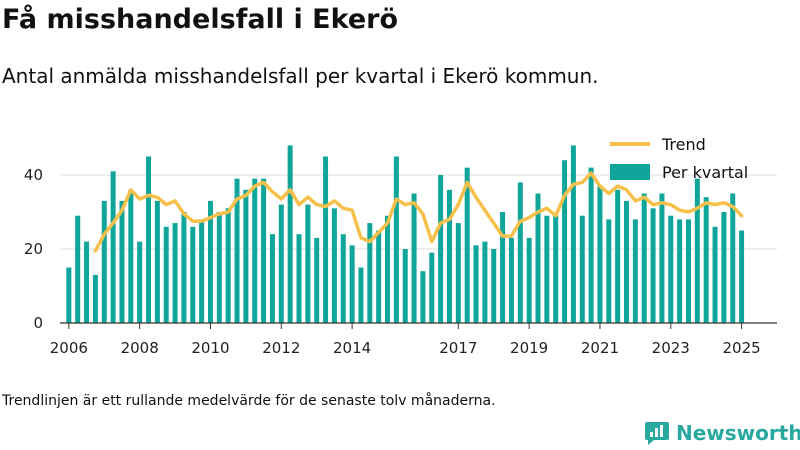  Describe the element at coordinates (683, 144) in the screenshot. I see `legend-trend-label: Trend` at that location.